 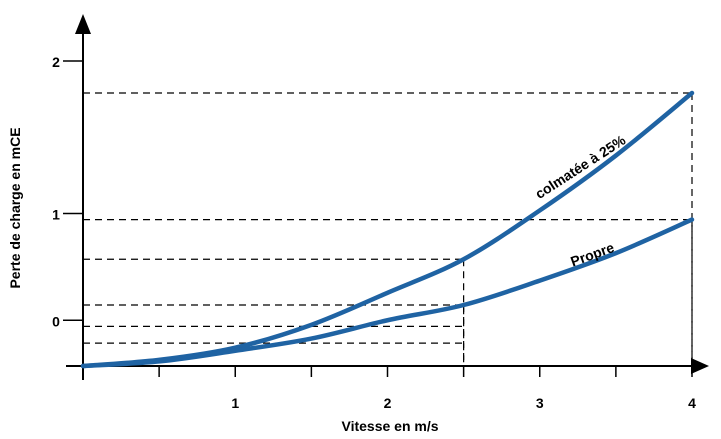 What do you see at coordinates (235, 403) in the screenshot?
I see `x-tick-label: 1` at bounding box center [235, 403].